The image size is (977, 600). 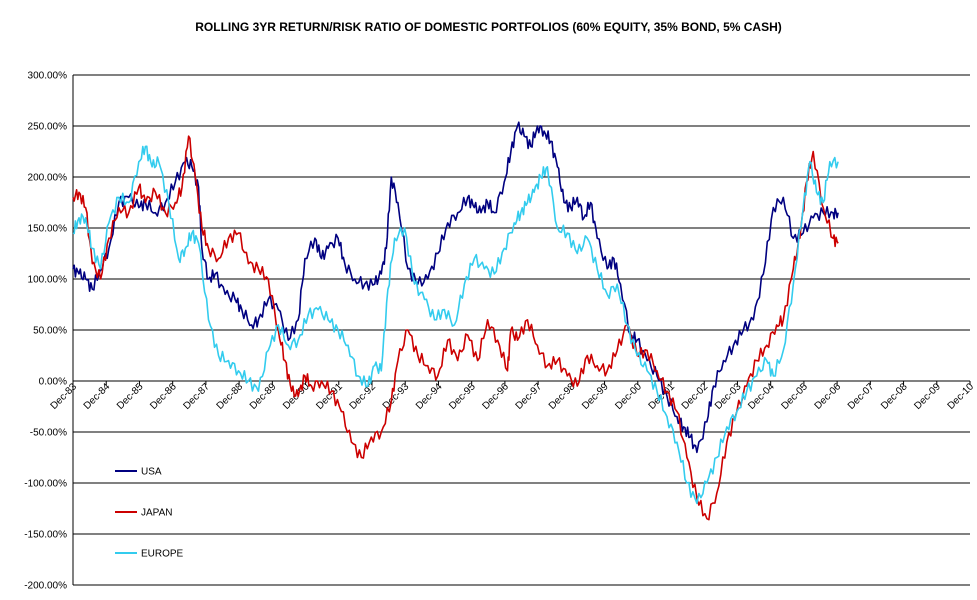 What do you see at coordinates (230, 396) in the screenshot?
I see `x-tick-label: Dec-88` at bounding box center [230, 396].